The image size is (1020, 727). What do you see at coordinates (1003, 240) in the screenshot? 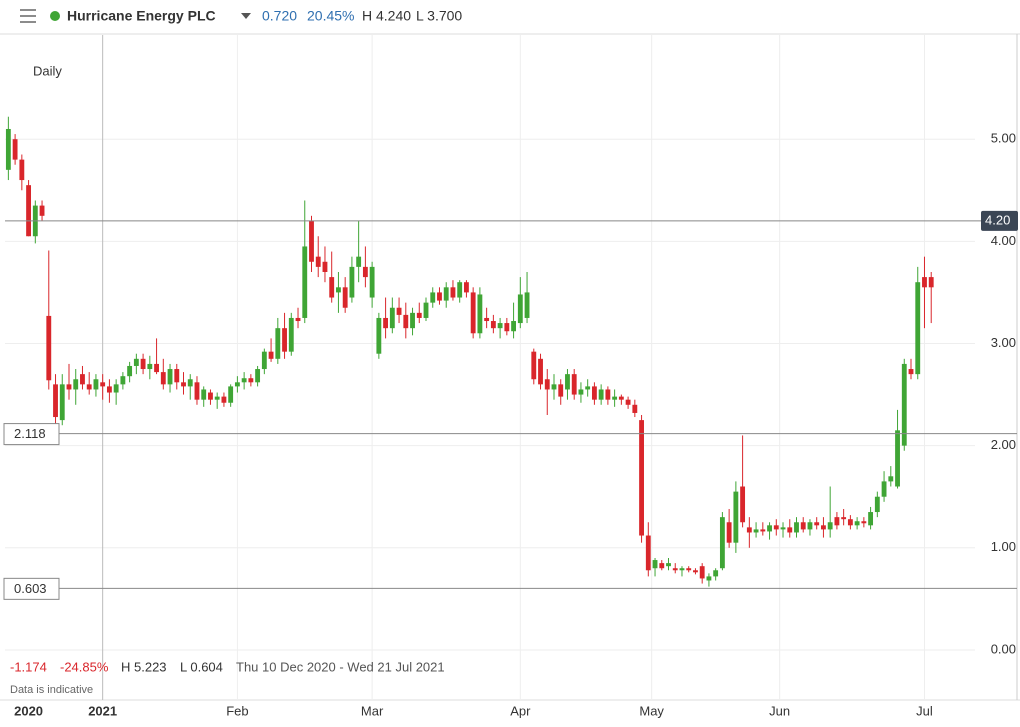
I see `y-tick-label: 4.00` at bounding box center [1003, 240].